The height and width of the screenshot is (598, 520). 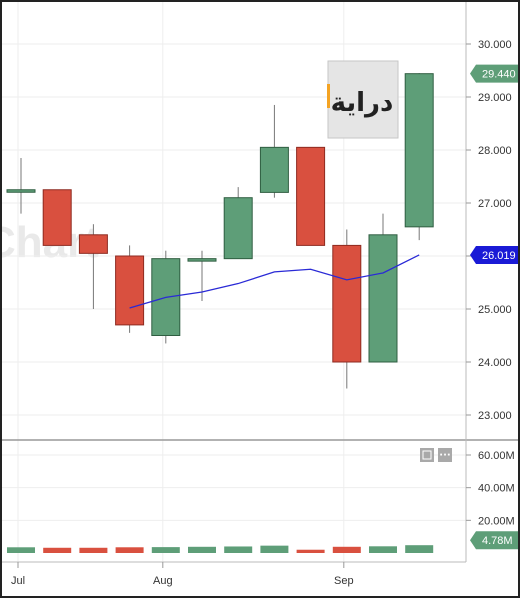 I want to click on volume-tick-label: 40.00M, so click(x=496, y=489).